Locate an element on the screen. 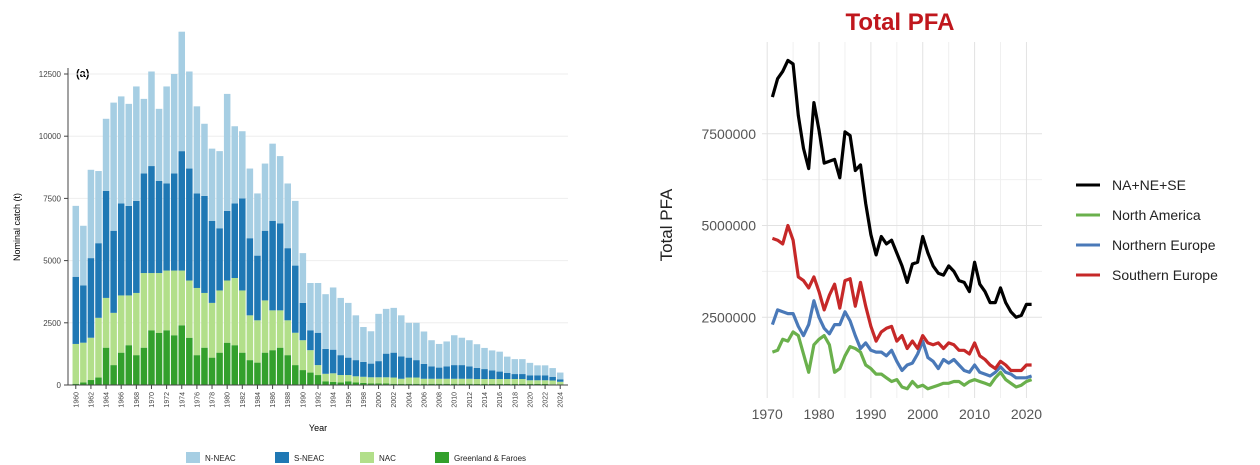  line-x-tick-label: 1970 is located at coordinates (767, 414).